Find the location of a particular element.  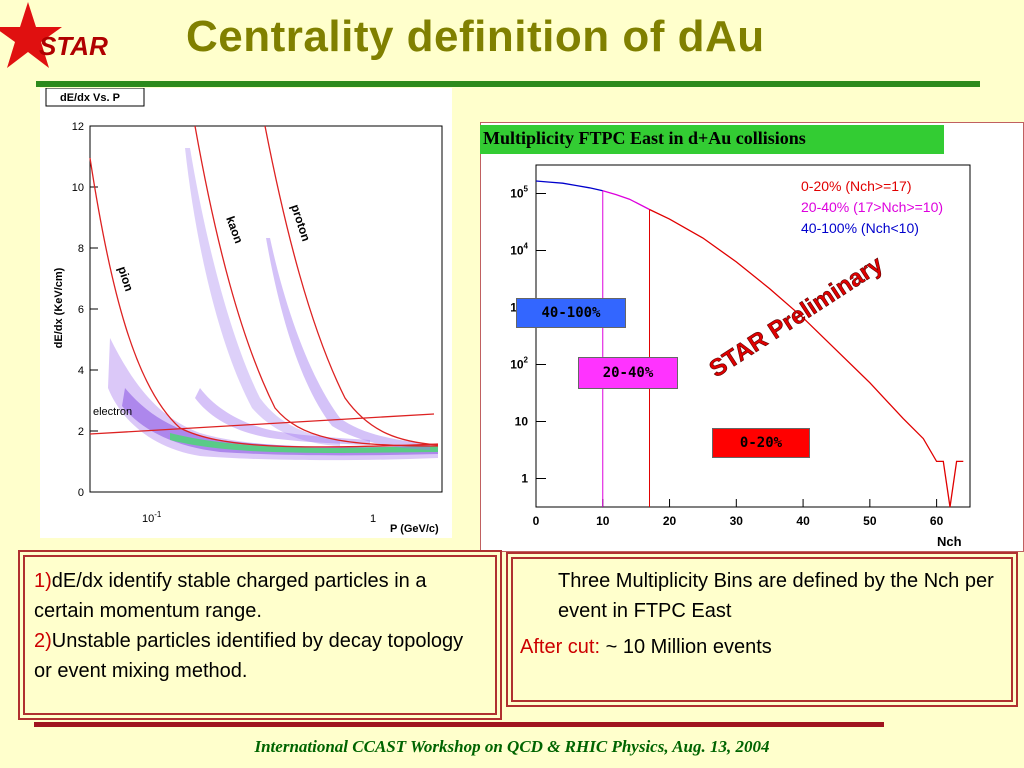

y-tick-label: 10² is located at coordinates (519, 364).